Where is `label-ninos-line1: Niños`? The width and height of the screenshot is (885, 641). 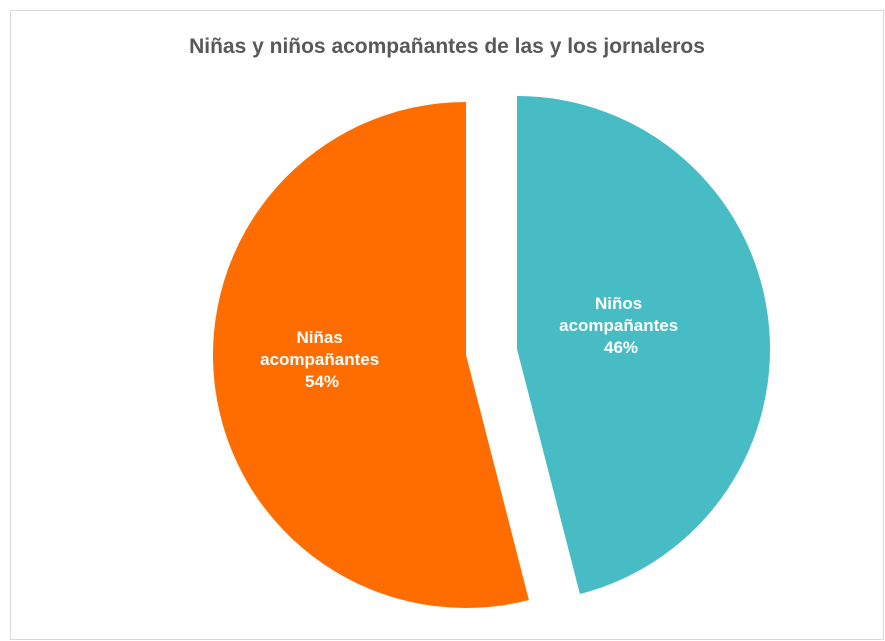 label-ninos-line1: Niños is located at coordinates (618, 303).